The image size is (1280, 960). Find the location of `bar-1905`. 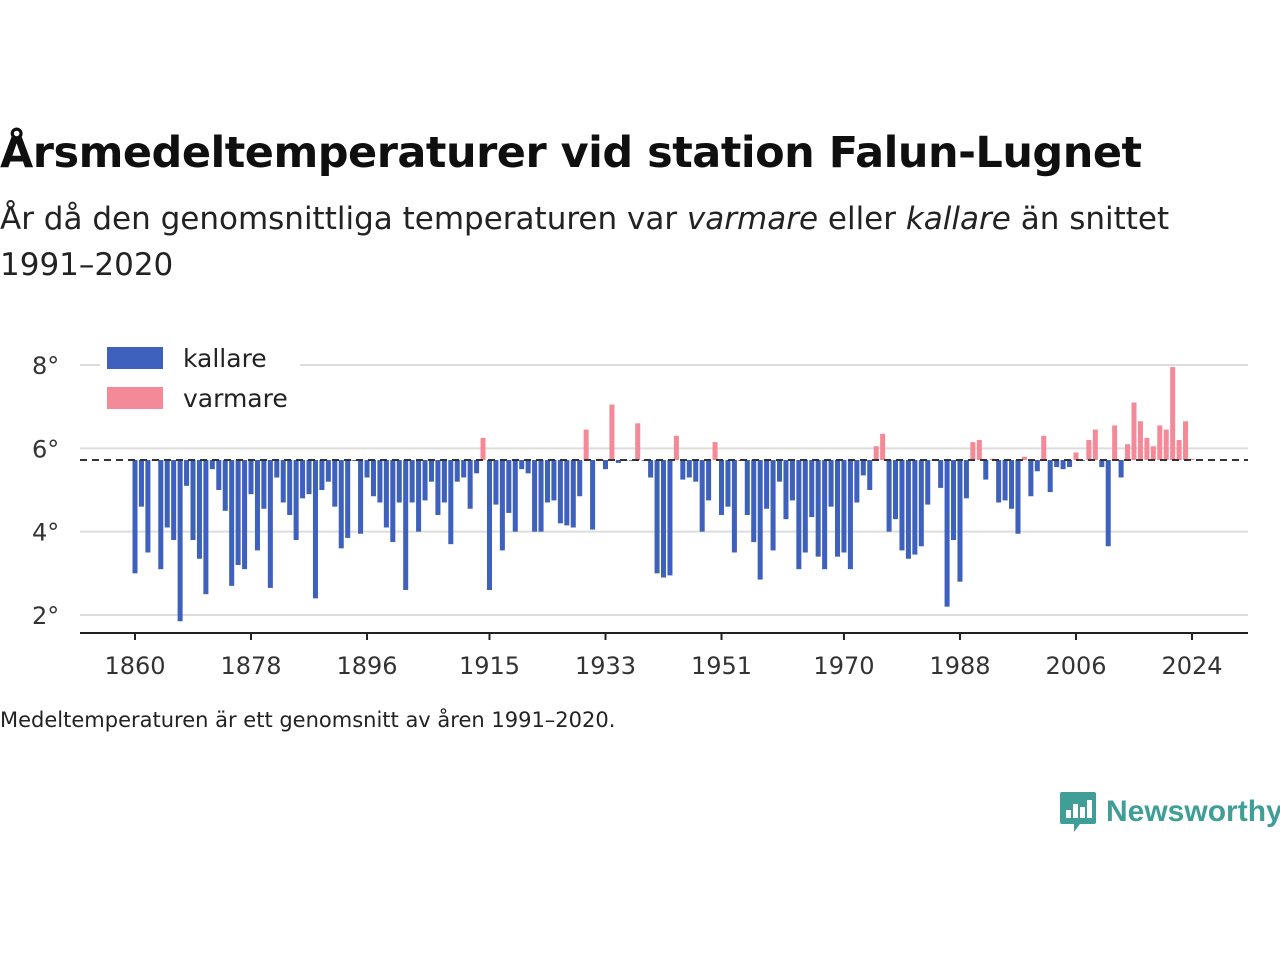

bar-1905 is located at coordinates (425, 480).